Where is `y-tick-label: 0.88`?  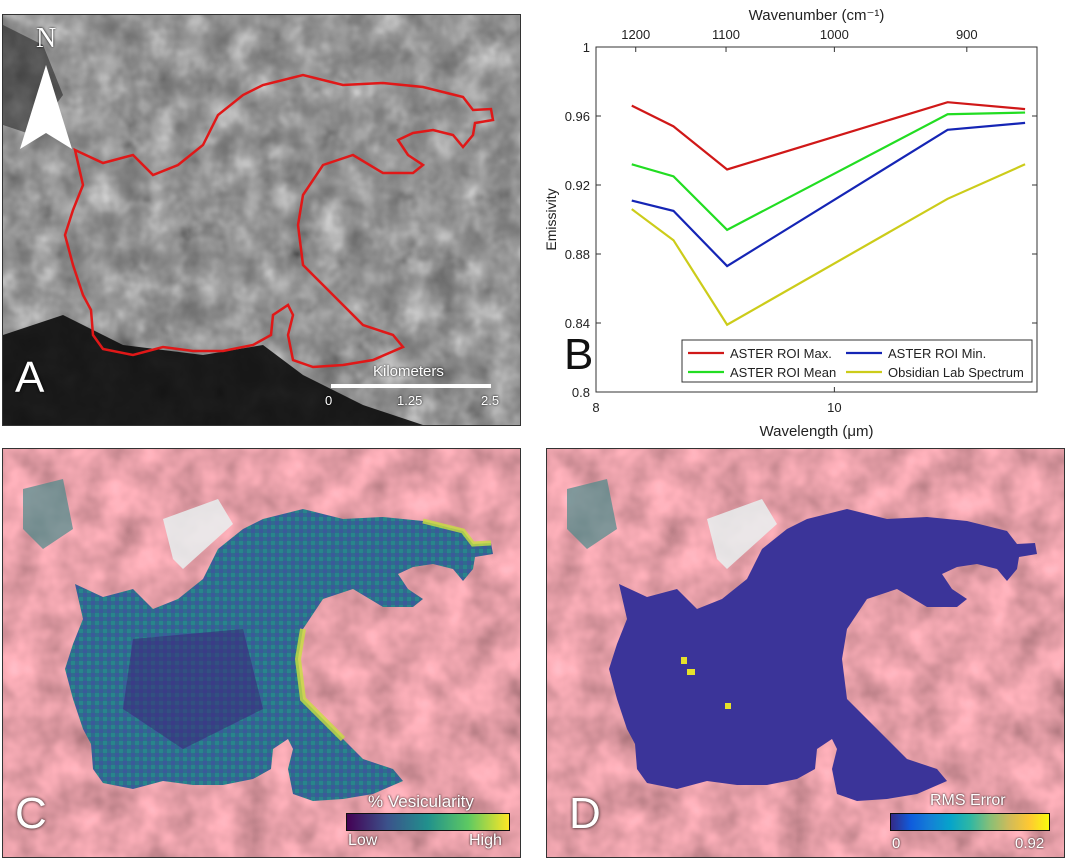
y-tick-label: 0.88 is located at coordinates (577, 254).